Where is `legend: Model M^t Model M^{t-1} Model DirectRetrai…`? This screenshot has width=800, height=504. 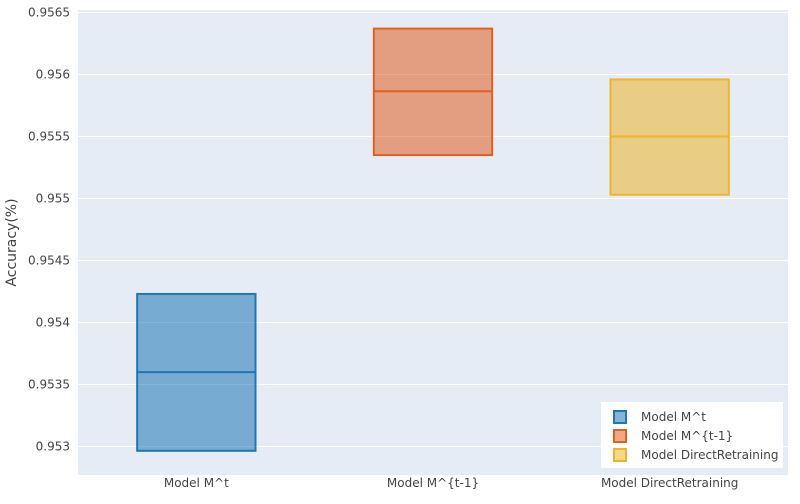
legend: Model M^t Model M^{t-1} Model DirectRetrai… is located at coordinates (692, 435).